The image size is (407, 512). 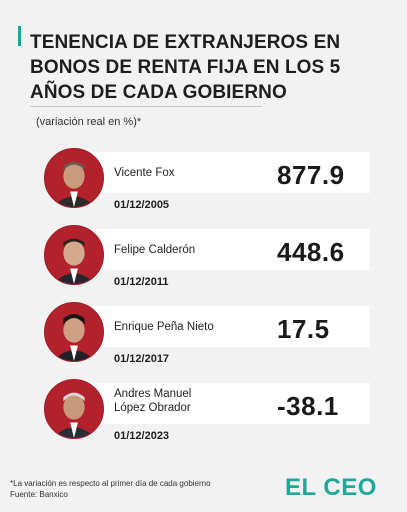 I want to click on brand-logo: EL CEO, so click(x=331, y=487).